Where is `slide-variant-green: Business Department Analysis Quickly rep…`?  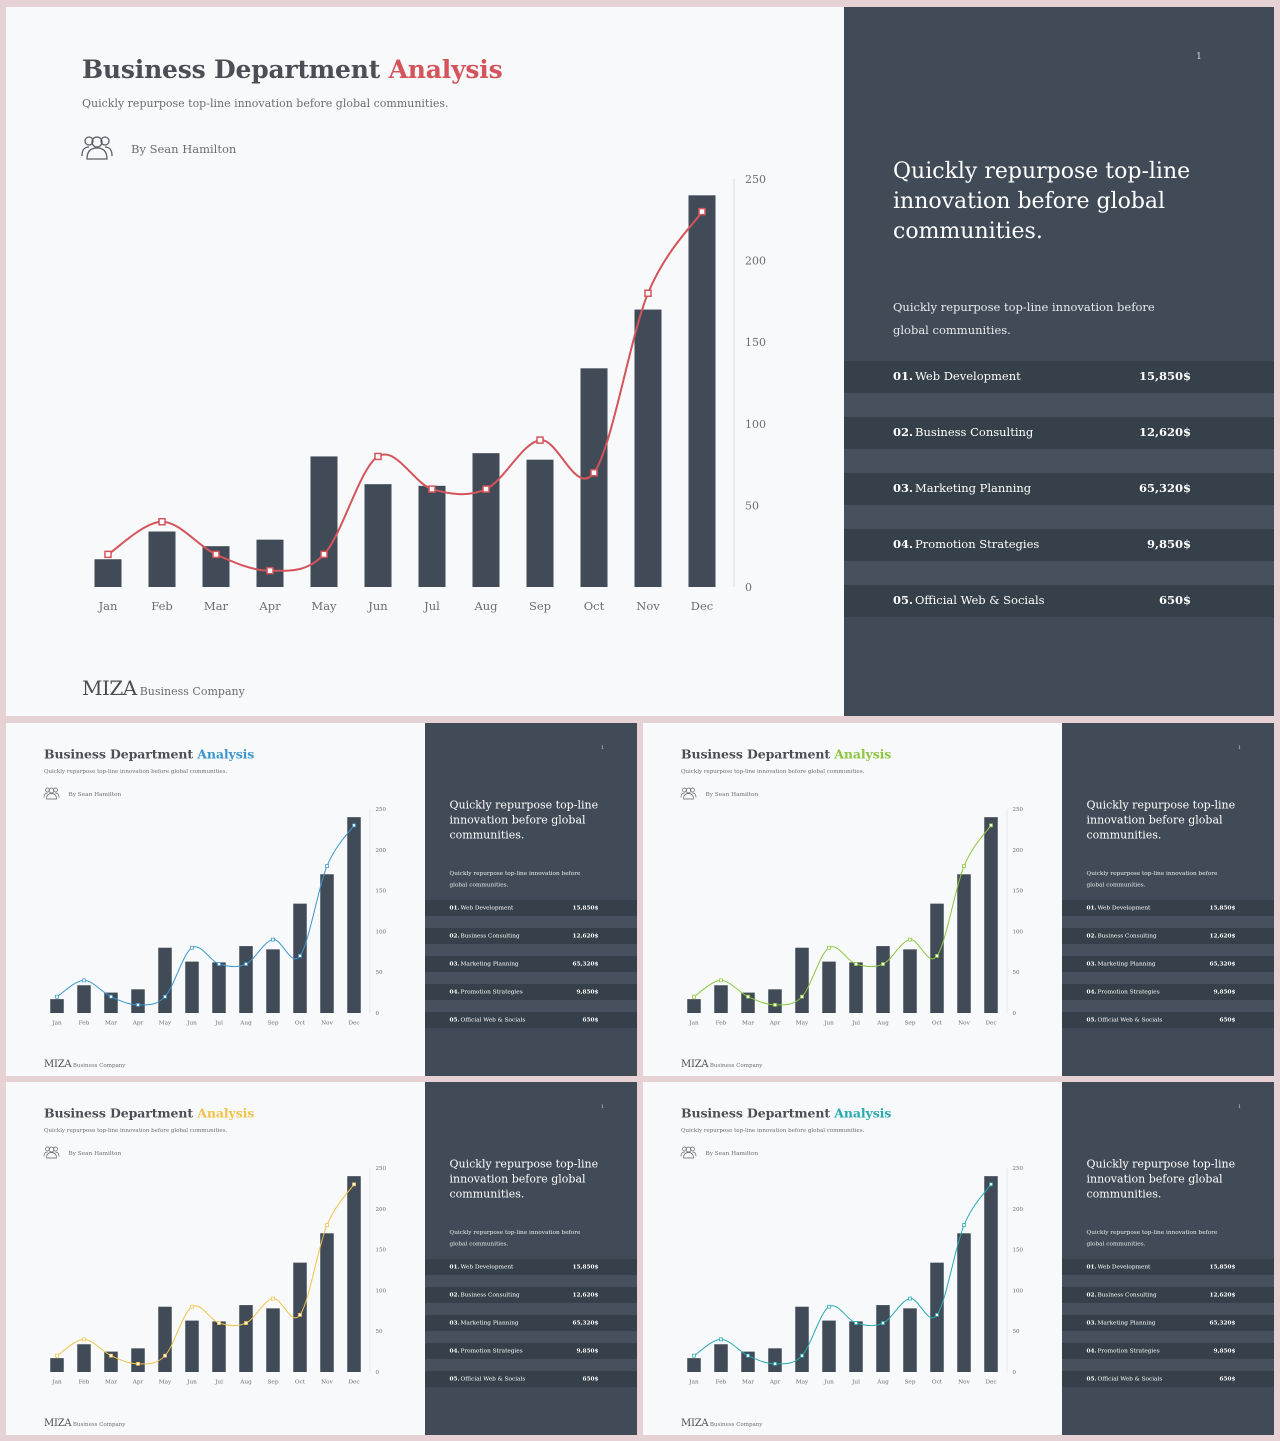 slide-variant-green: Business Department Analysis Quickly rep… is located at coordinates (958, 899).